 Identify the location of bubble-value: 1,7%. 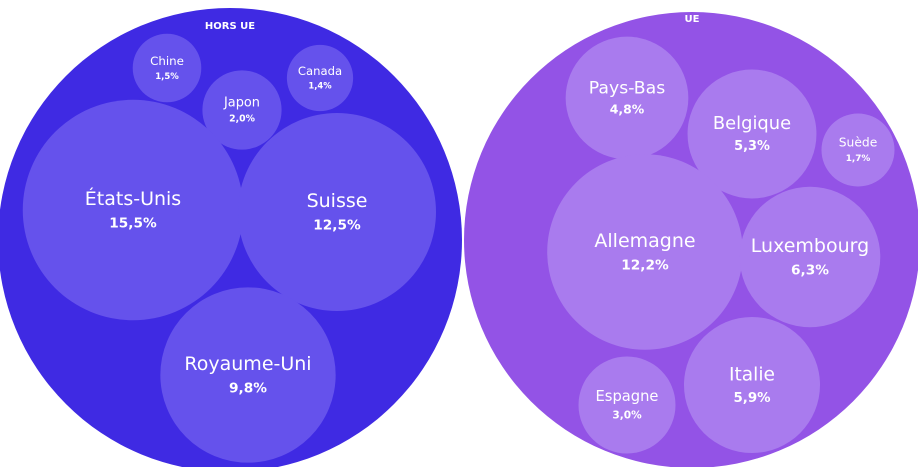
(858, 159).